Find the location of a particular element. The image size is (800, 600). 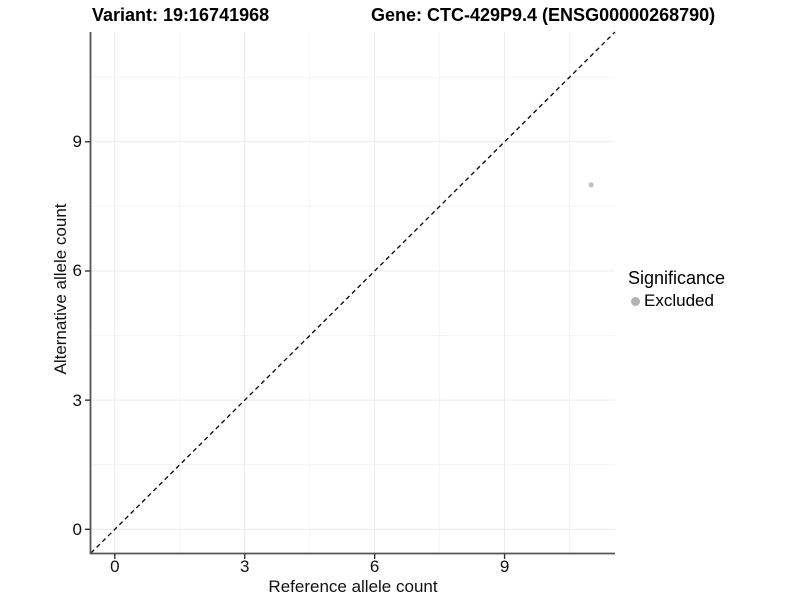

legend-item-excluded: Excluded is located at coordinates (678, 301).